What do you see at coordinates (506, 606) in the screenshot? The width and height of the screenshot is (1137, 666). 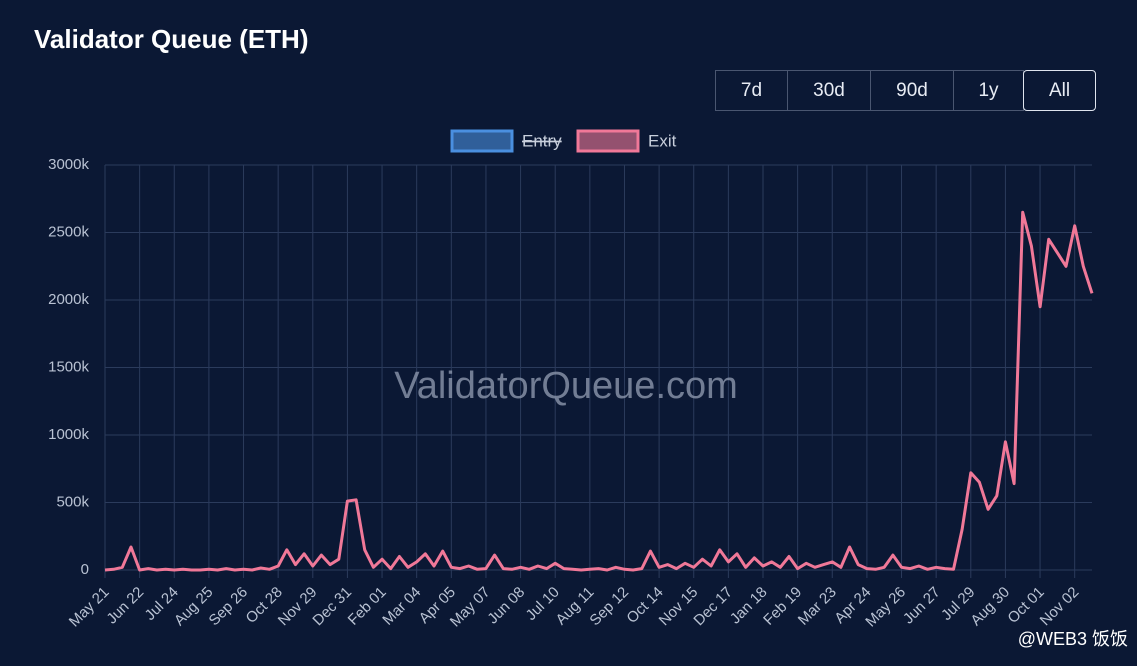 I see `x-tick-label: Jun 08` at bounding box center [506, 606].